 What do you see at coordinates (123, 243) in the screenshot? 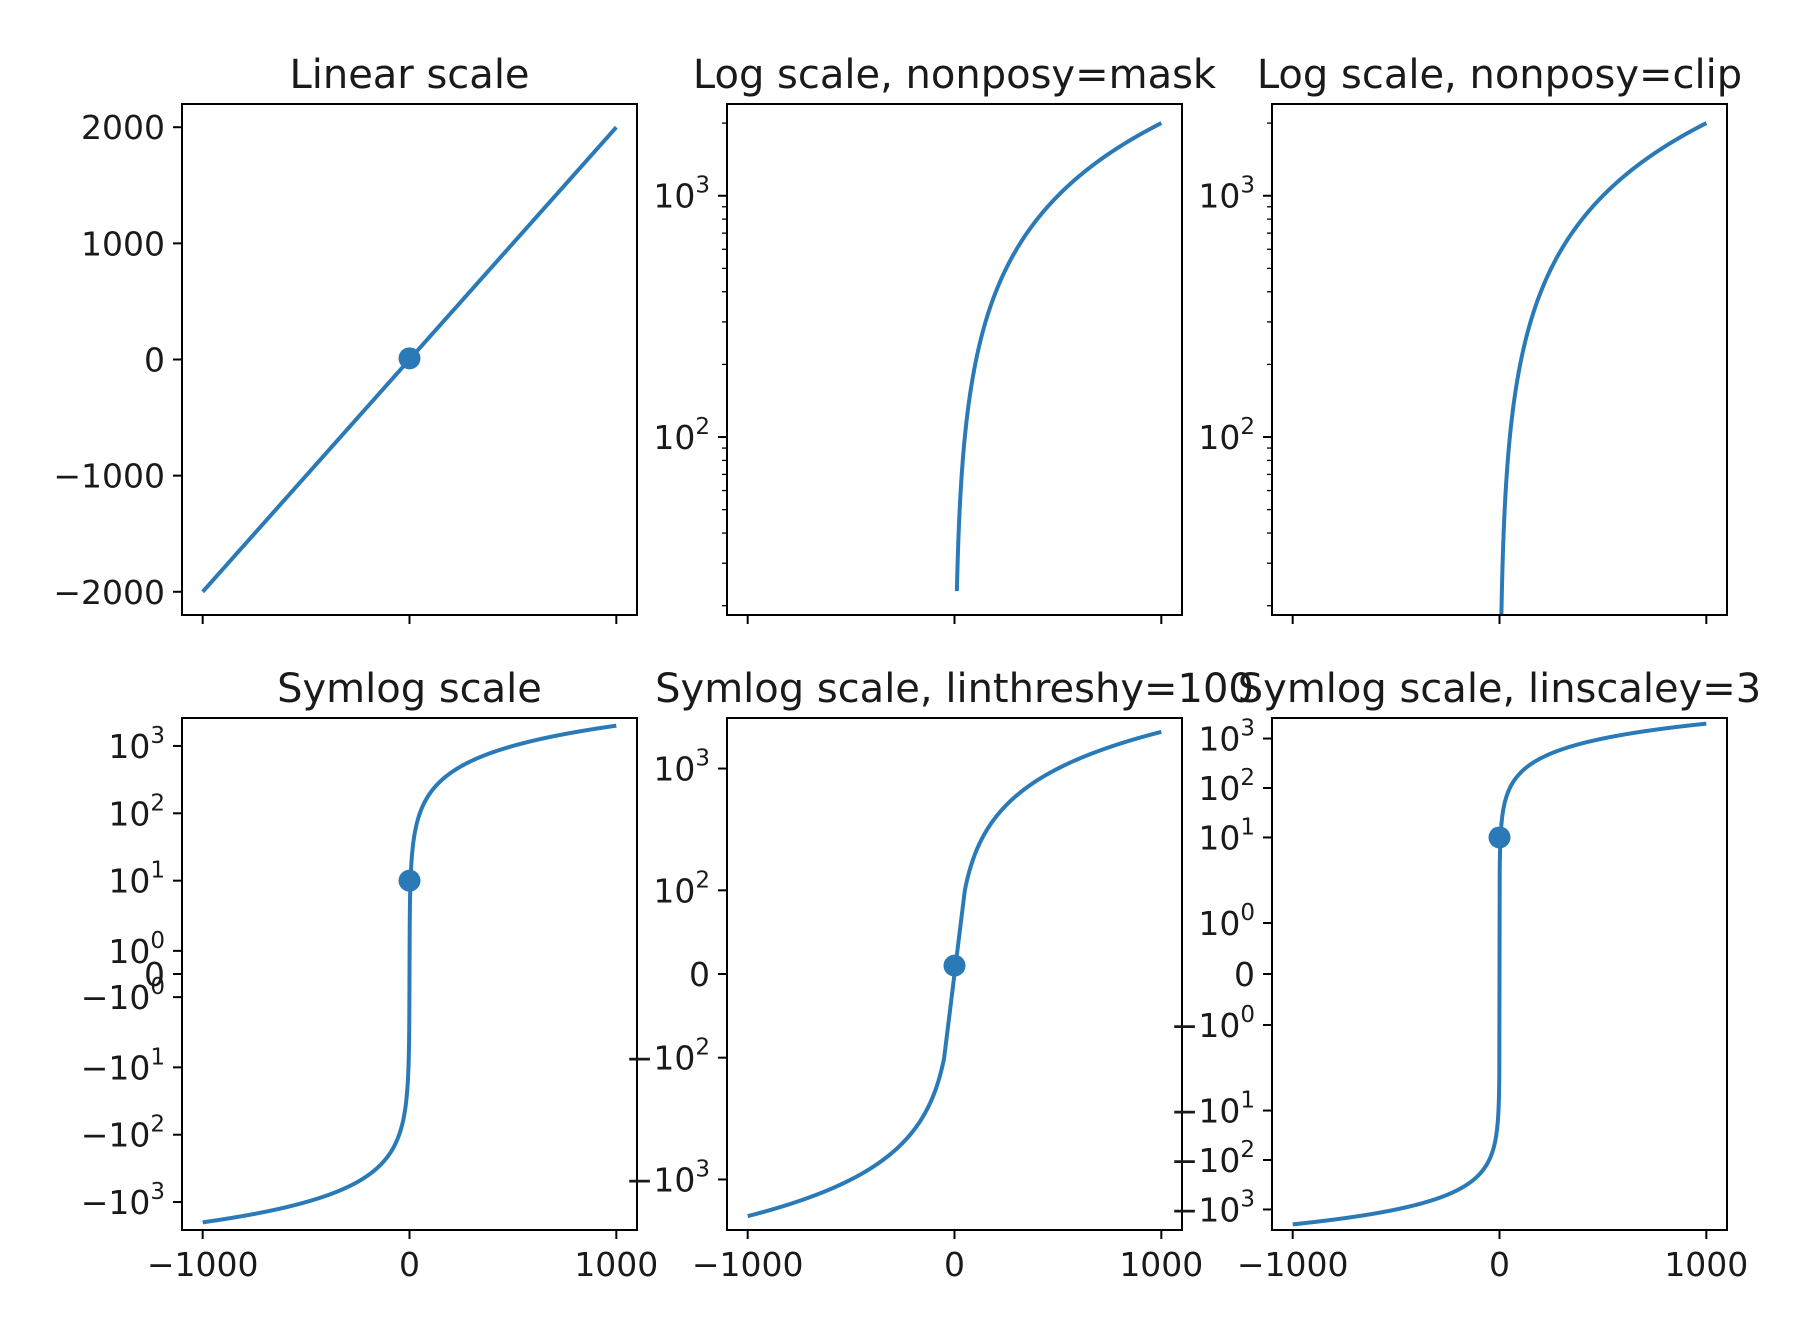
I see `y-tick-label: 1000` at bounding box center [123, 243].